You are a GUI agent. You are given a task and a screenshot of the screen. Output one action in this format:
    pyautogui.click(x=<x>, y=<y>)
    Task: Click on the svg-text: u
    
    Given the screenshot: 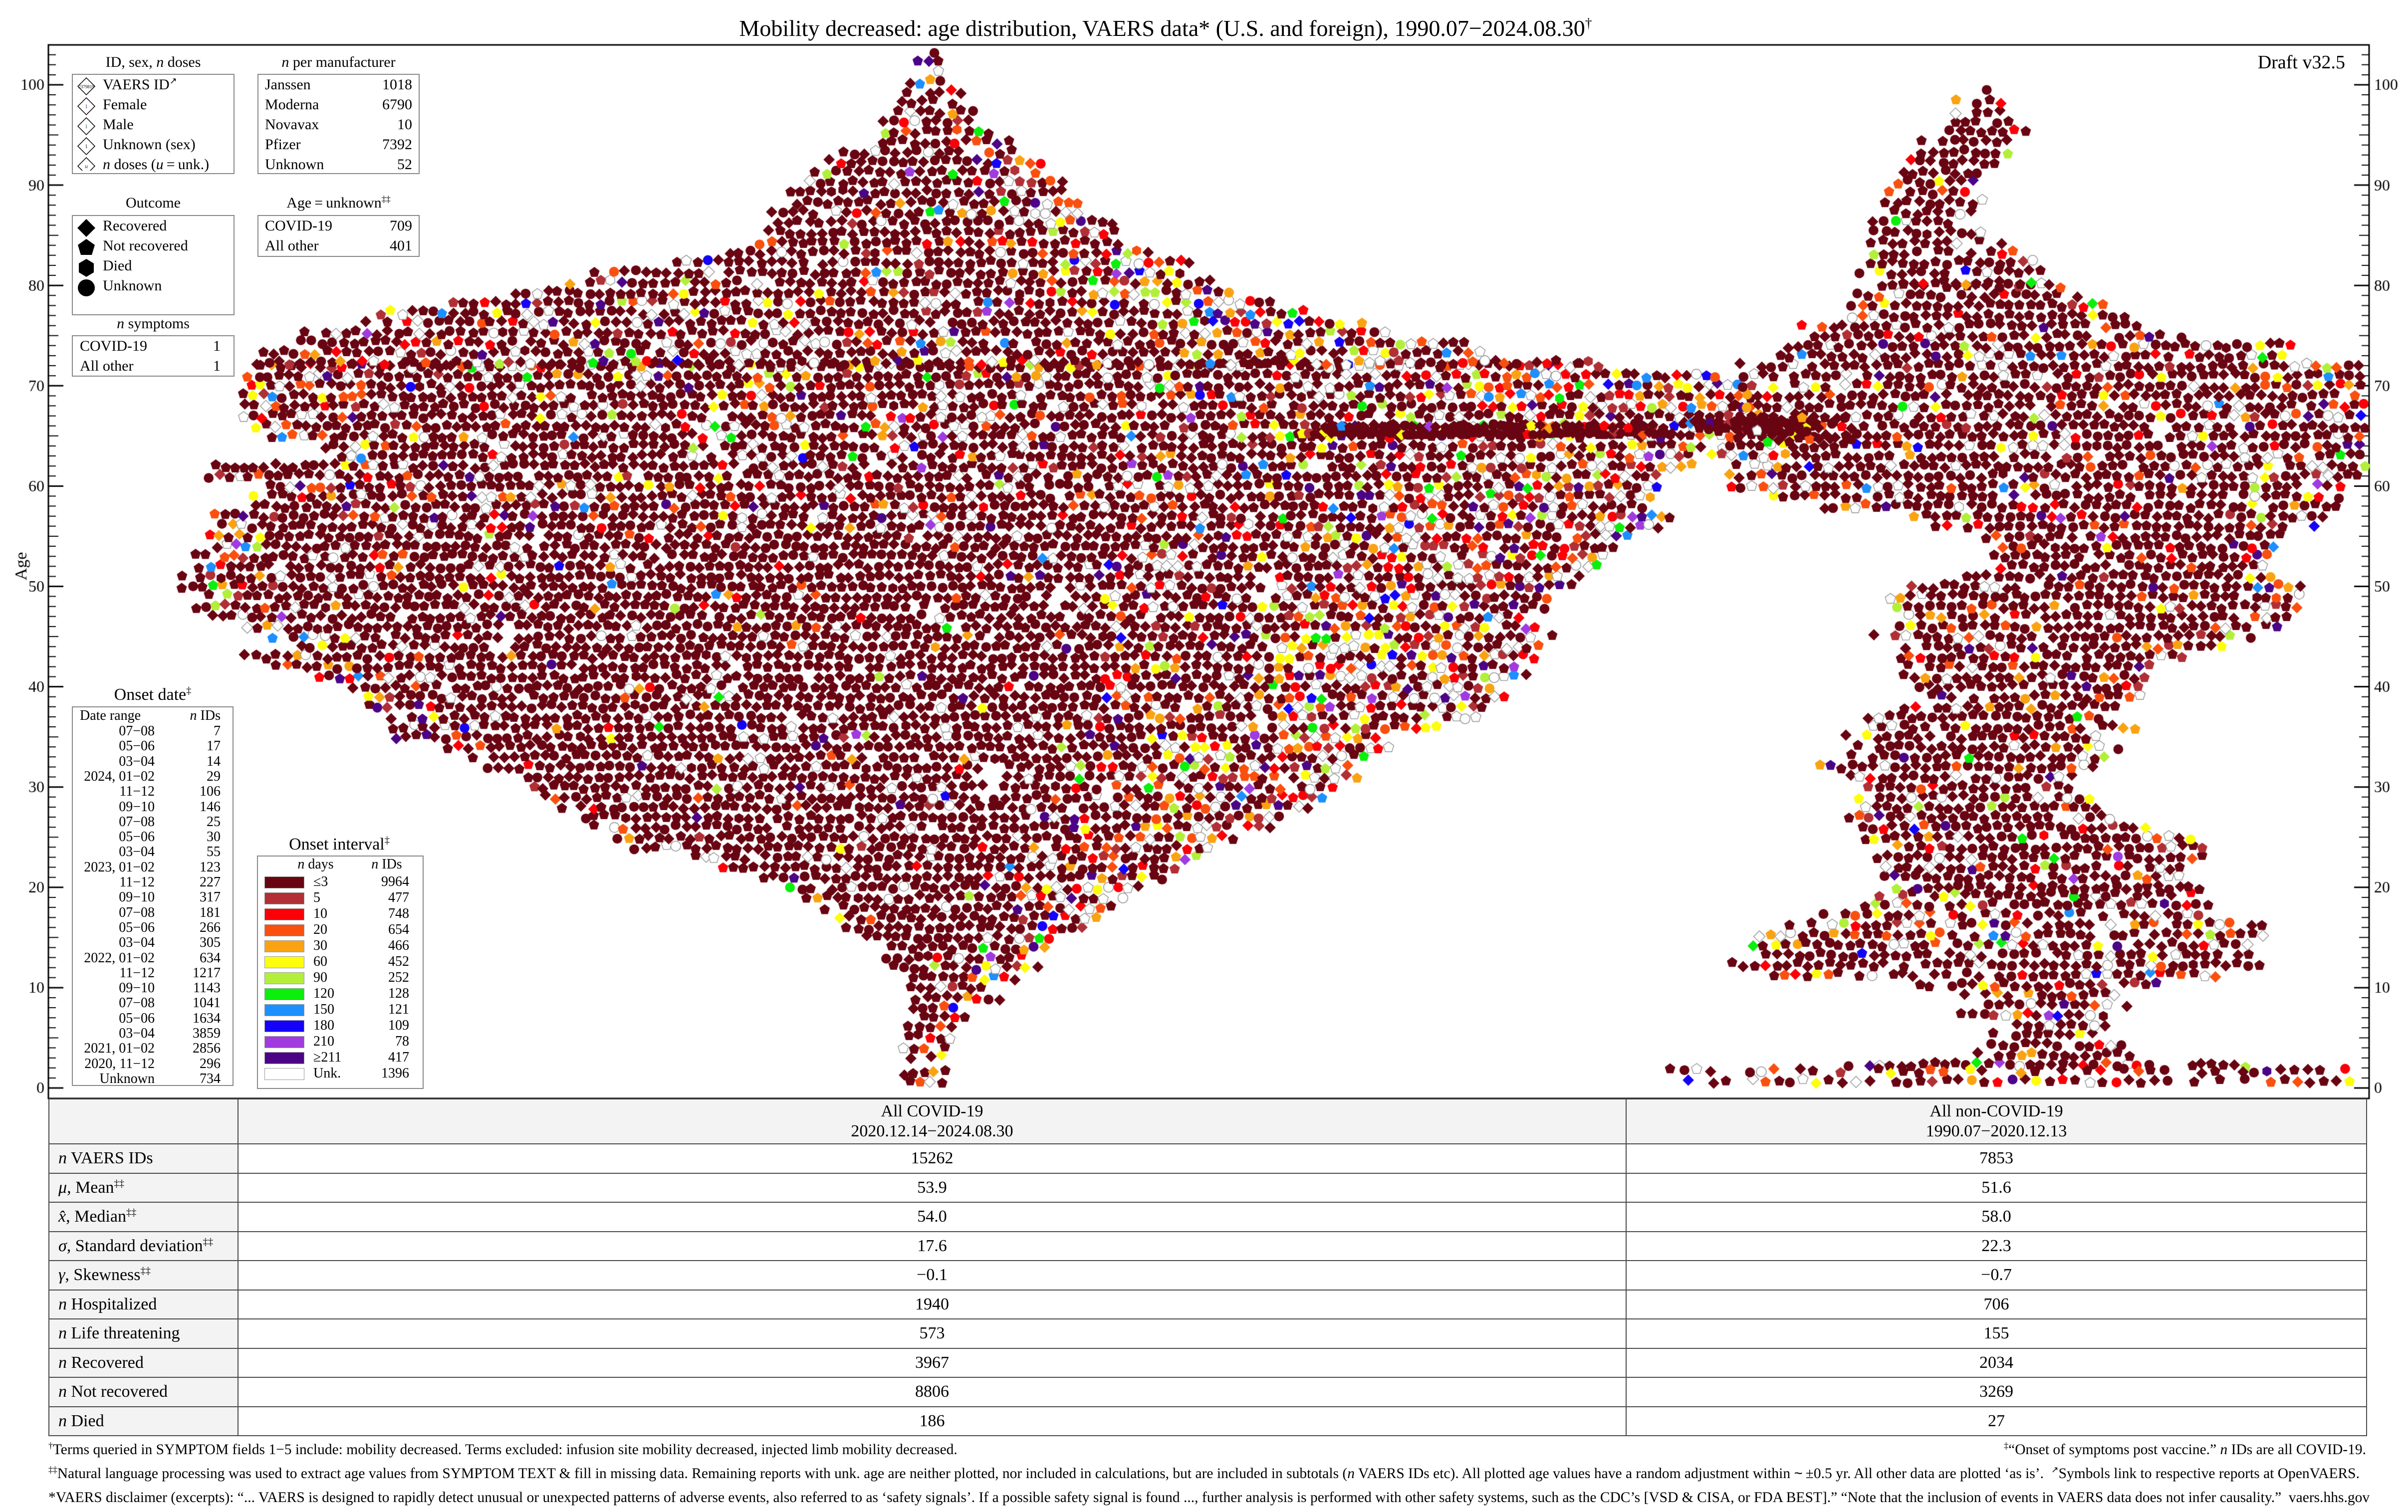 What is the action you would take?
    pyautogui.click(x=86, y=167)
    